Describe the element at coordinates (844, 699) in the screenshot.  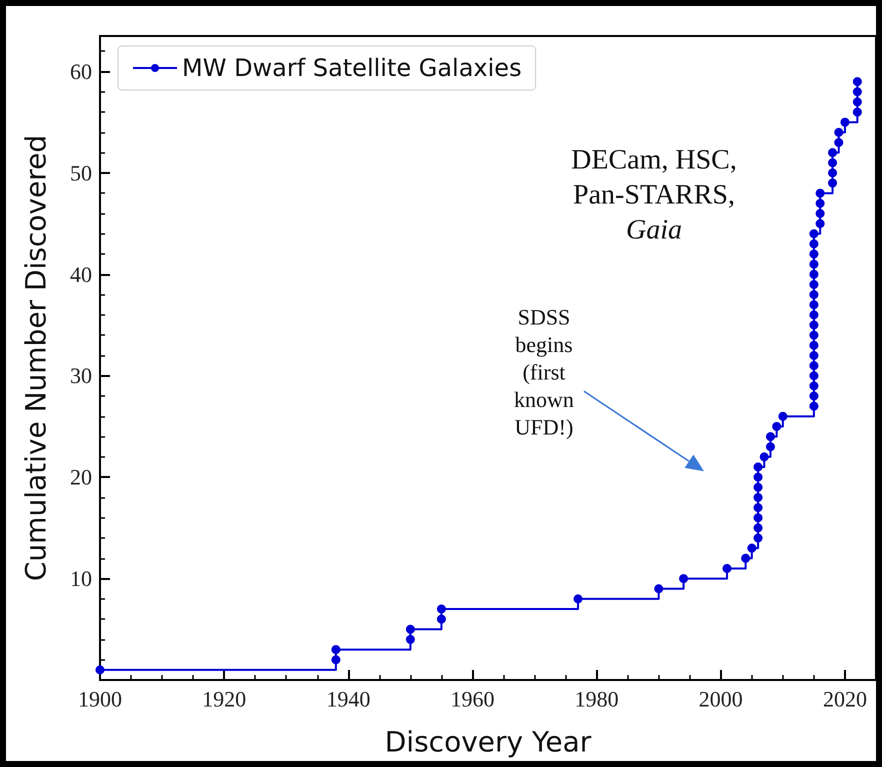
I see `x-tick-label: 2020` at that location.